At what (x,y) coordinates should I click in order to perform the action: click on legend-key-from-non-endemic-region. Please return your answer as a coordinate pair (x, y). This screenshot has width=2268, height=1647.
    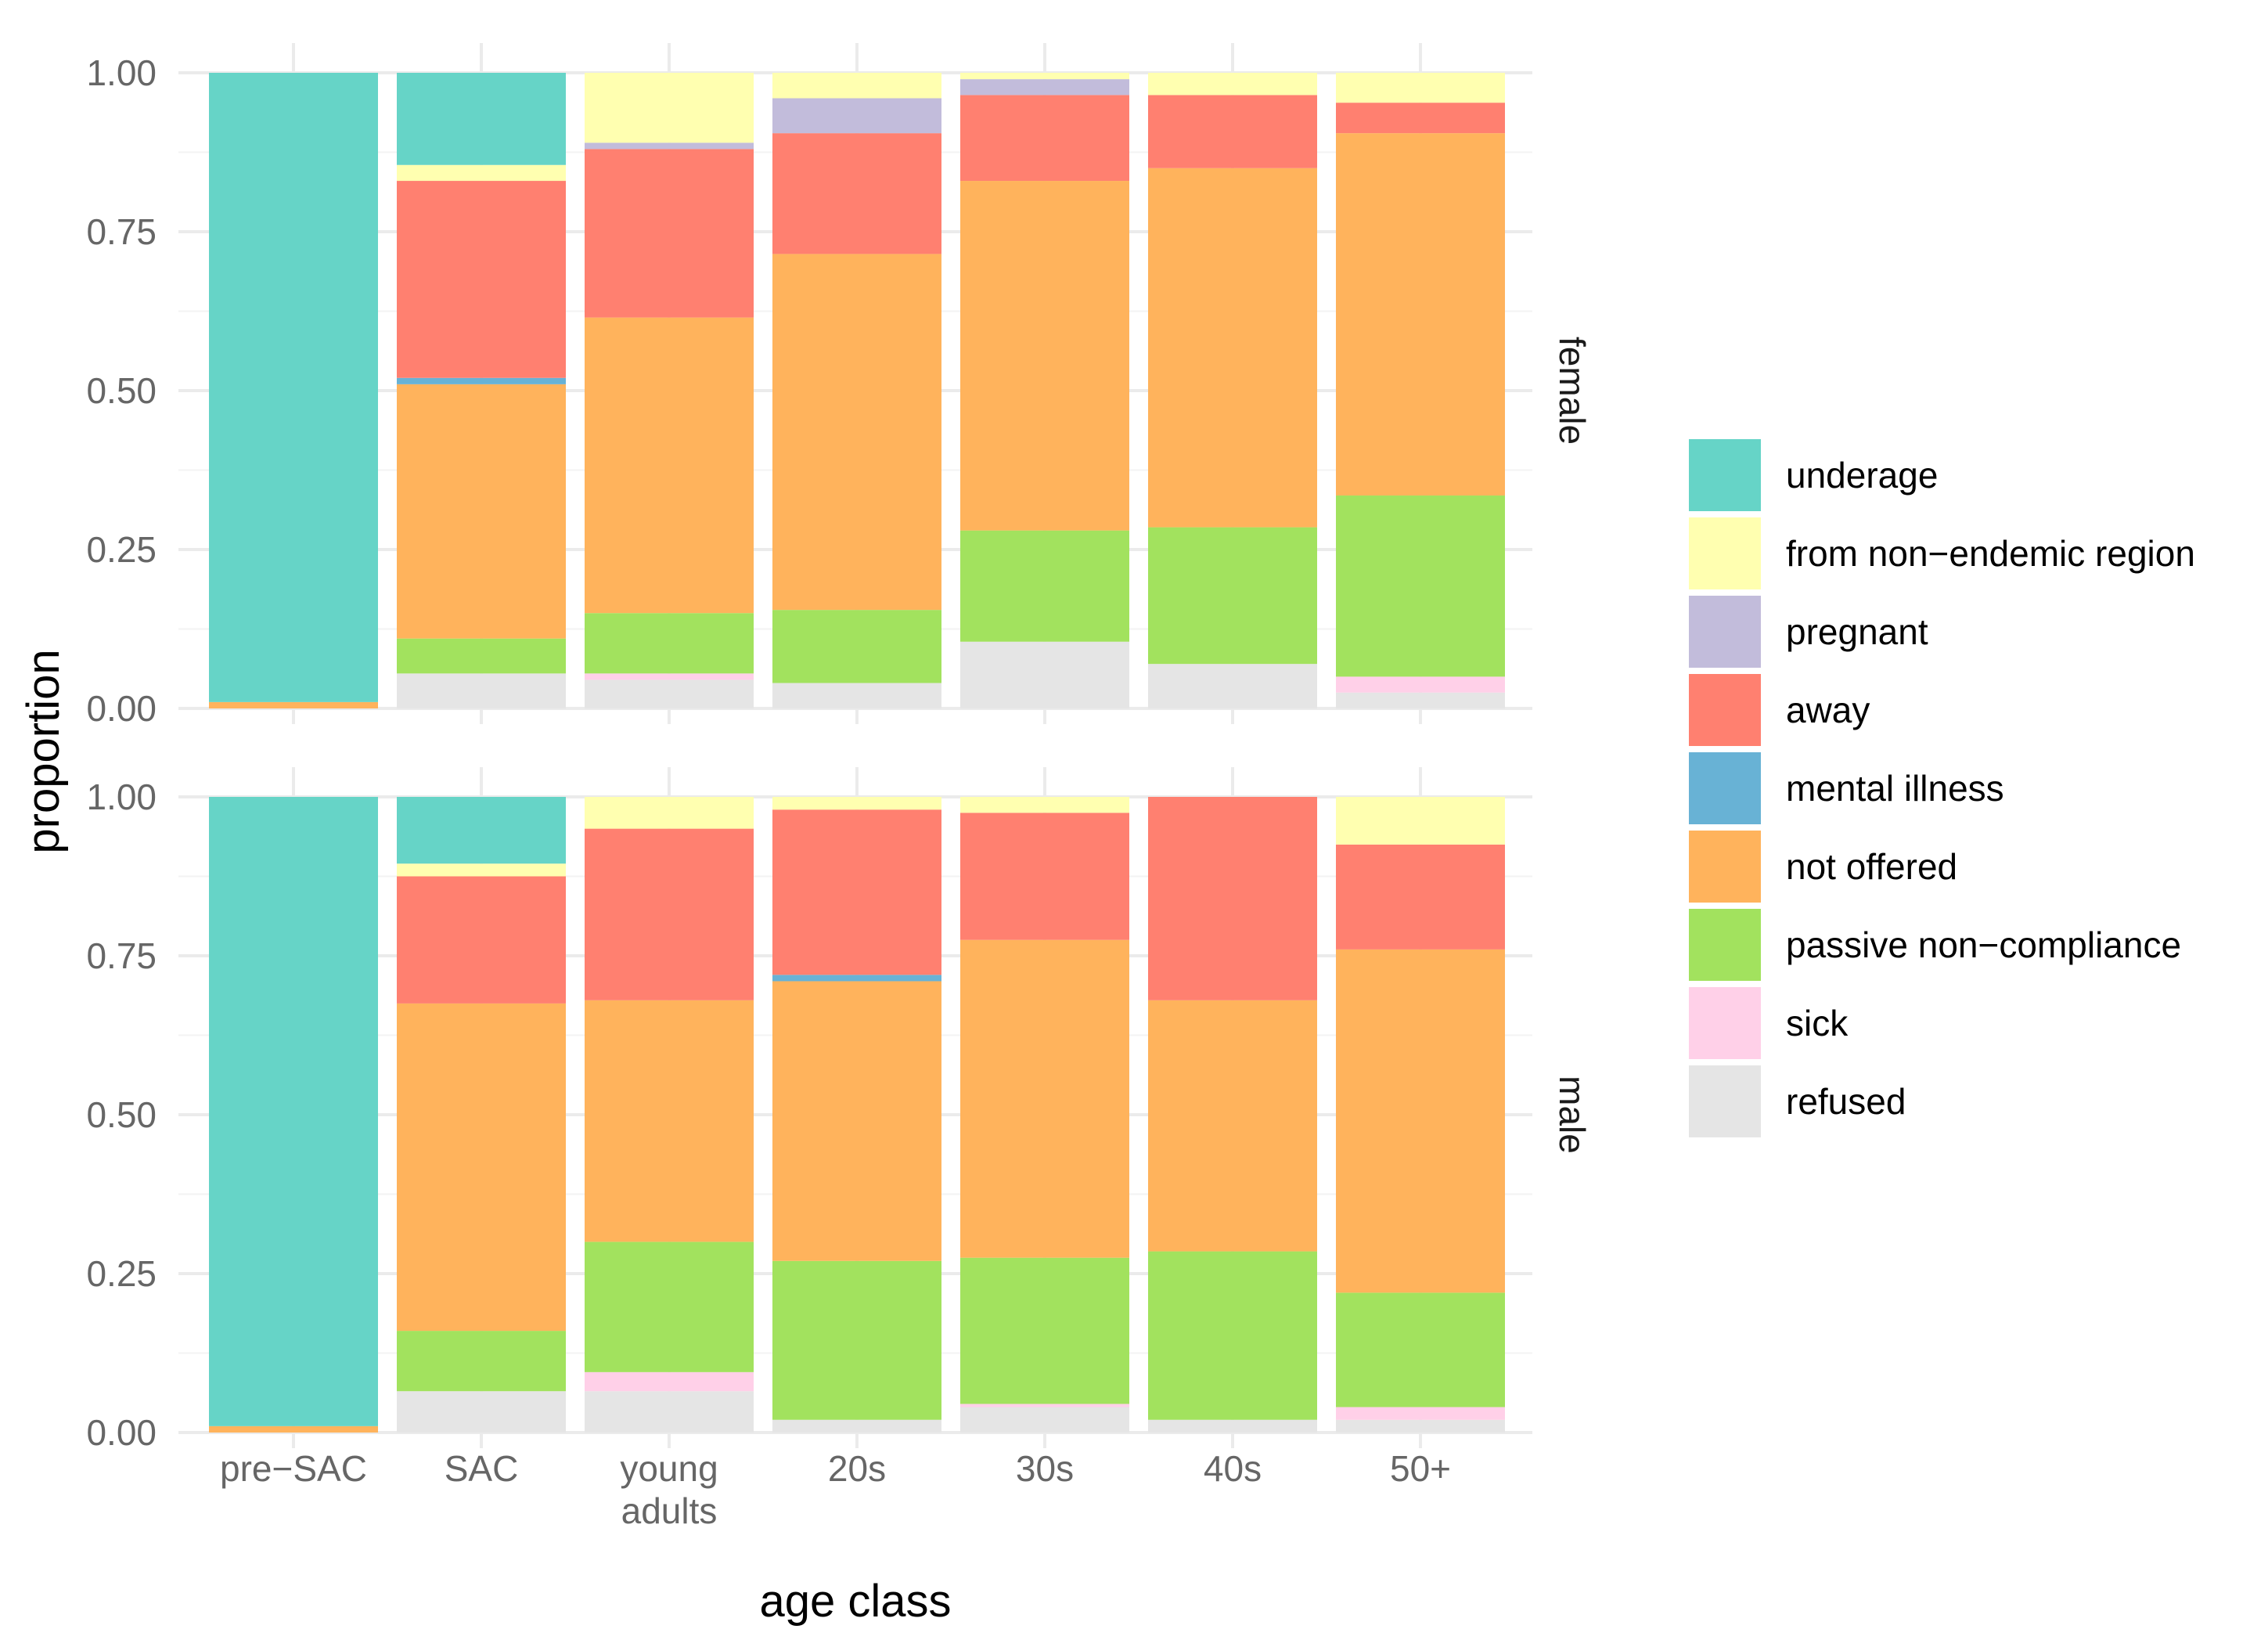
    Looking at the image, I should click on (1725, 553).